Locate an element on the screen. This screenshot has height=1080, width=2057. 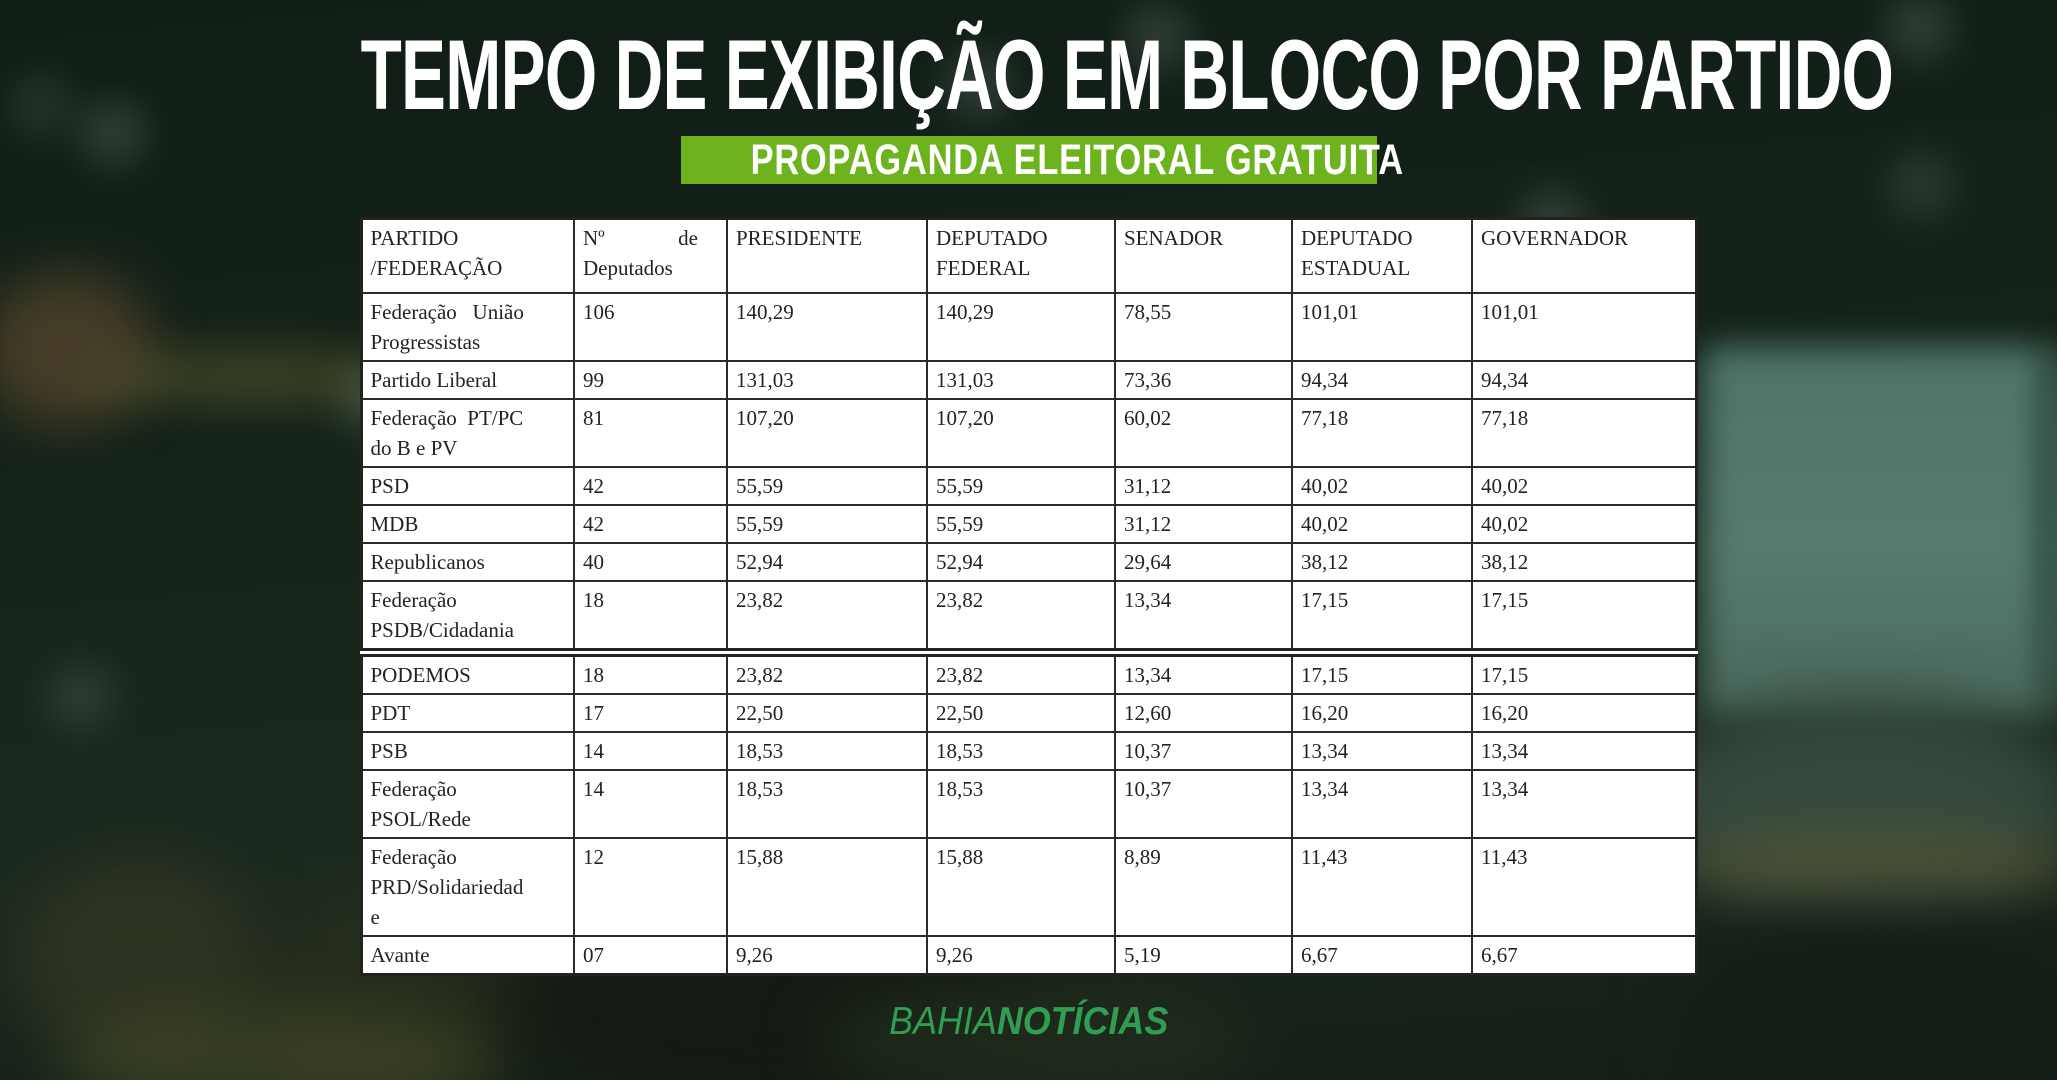
value-cell: 77,18 is located at coordinates (1382, 433).